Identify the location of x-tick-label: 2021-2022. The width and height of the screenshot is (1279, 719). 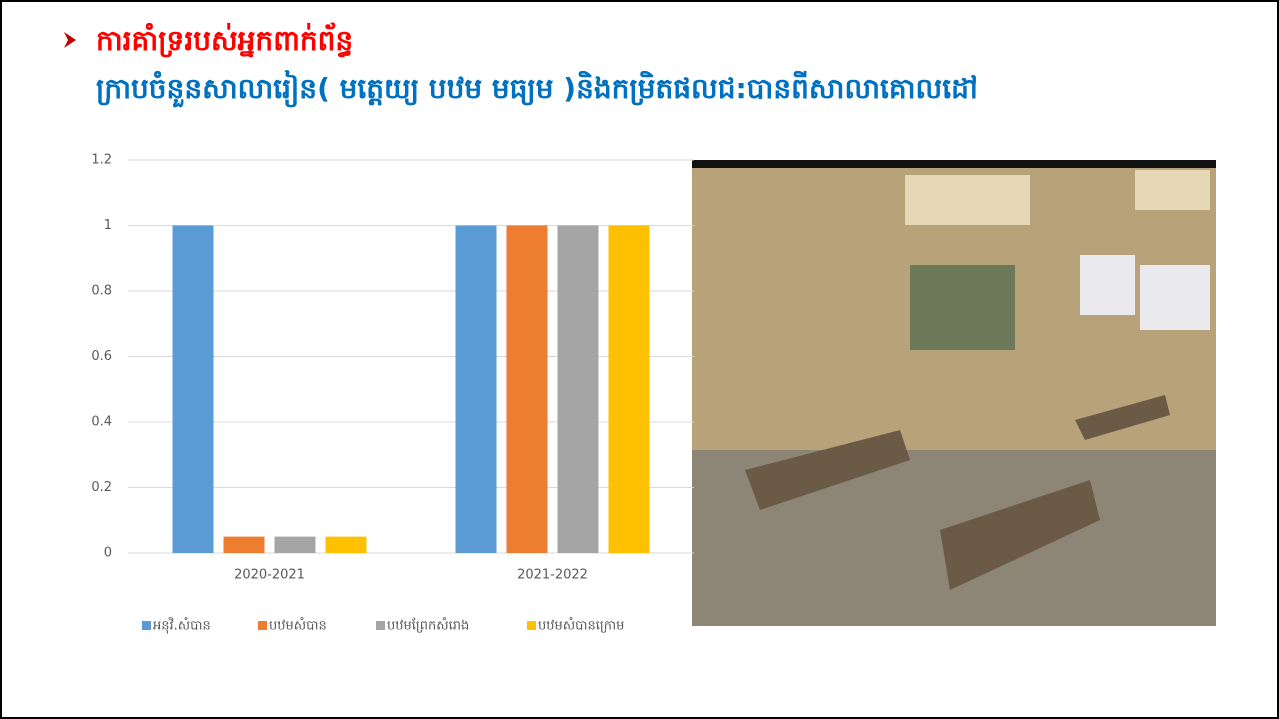
(552, 575).